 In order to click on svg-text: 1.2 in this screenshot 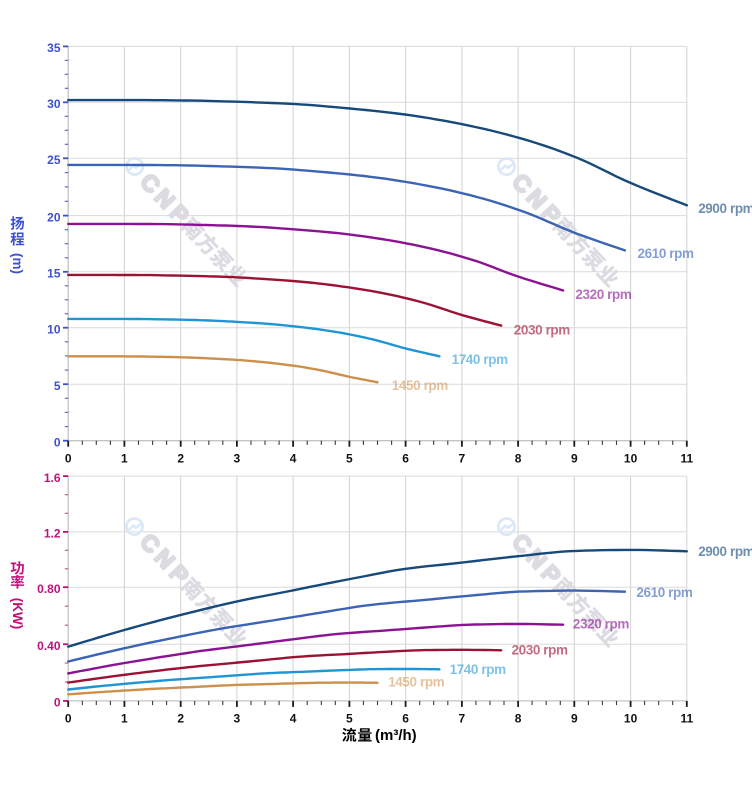, I will do `click(52, 534)`.